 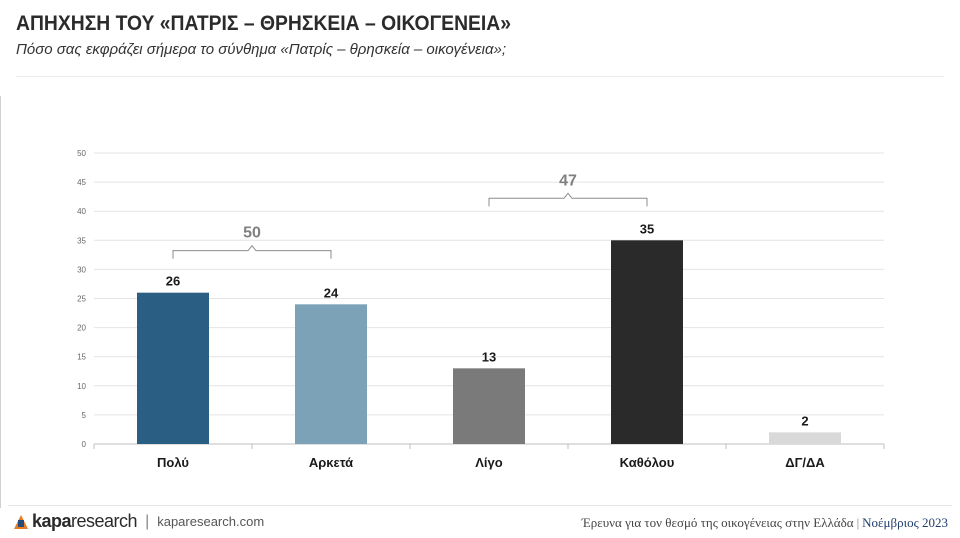 What do you see at coordinates (331, 462) in the screenshot?
I see `category-label: Αρκετά` at bounding box center [331, 462].